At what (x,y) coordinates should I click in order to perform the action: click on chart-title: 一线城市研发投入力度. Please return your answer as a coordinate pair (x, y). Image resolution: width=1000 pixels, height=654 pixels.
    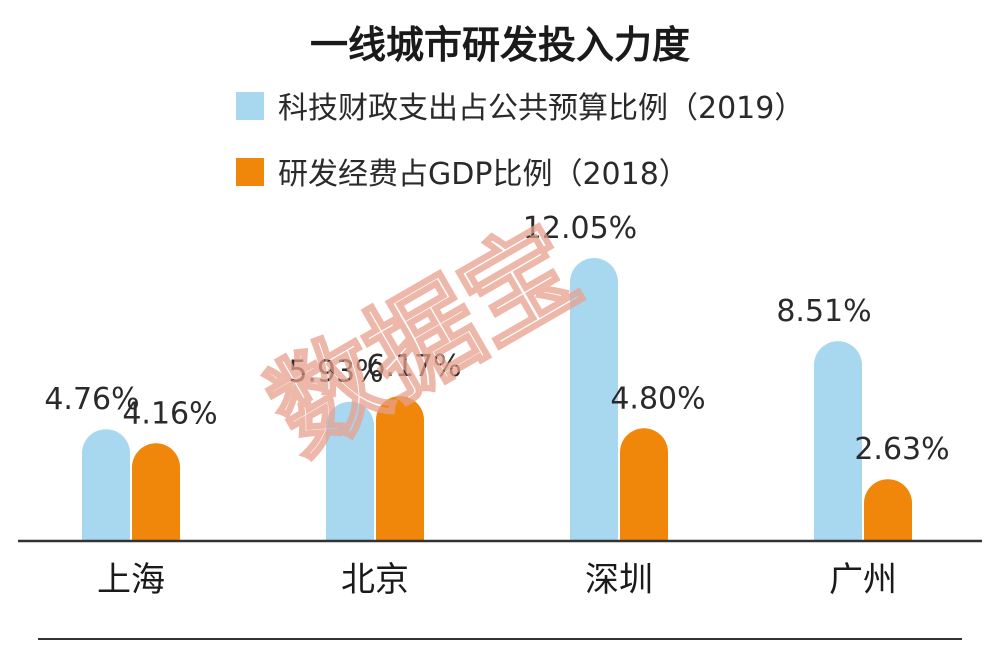
    Looking at the image, I should click on (500, 45).